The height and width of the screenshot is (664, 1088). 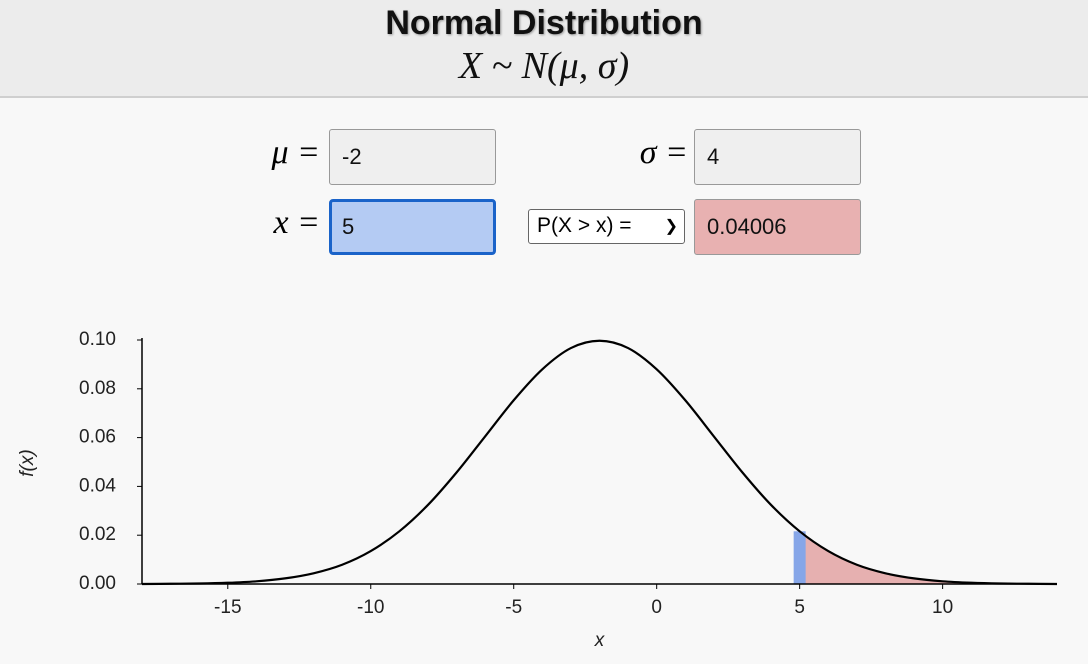 I want to click on result-output: 0.04006, so click(x=777, y=227).